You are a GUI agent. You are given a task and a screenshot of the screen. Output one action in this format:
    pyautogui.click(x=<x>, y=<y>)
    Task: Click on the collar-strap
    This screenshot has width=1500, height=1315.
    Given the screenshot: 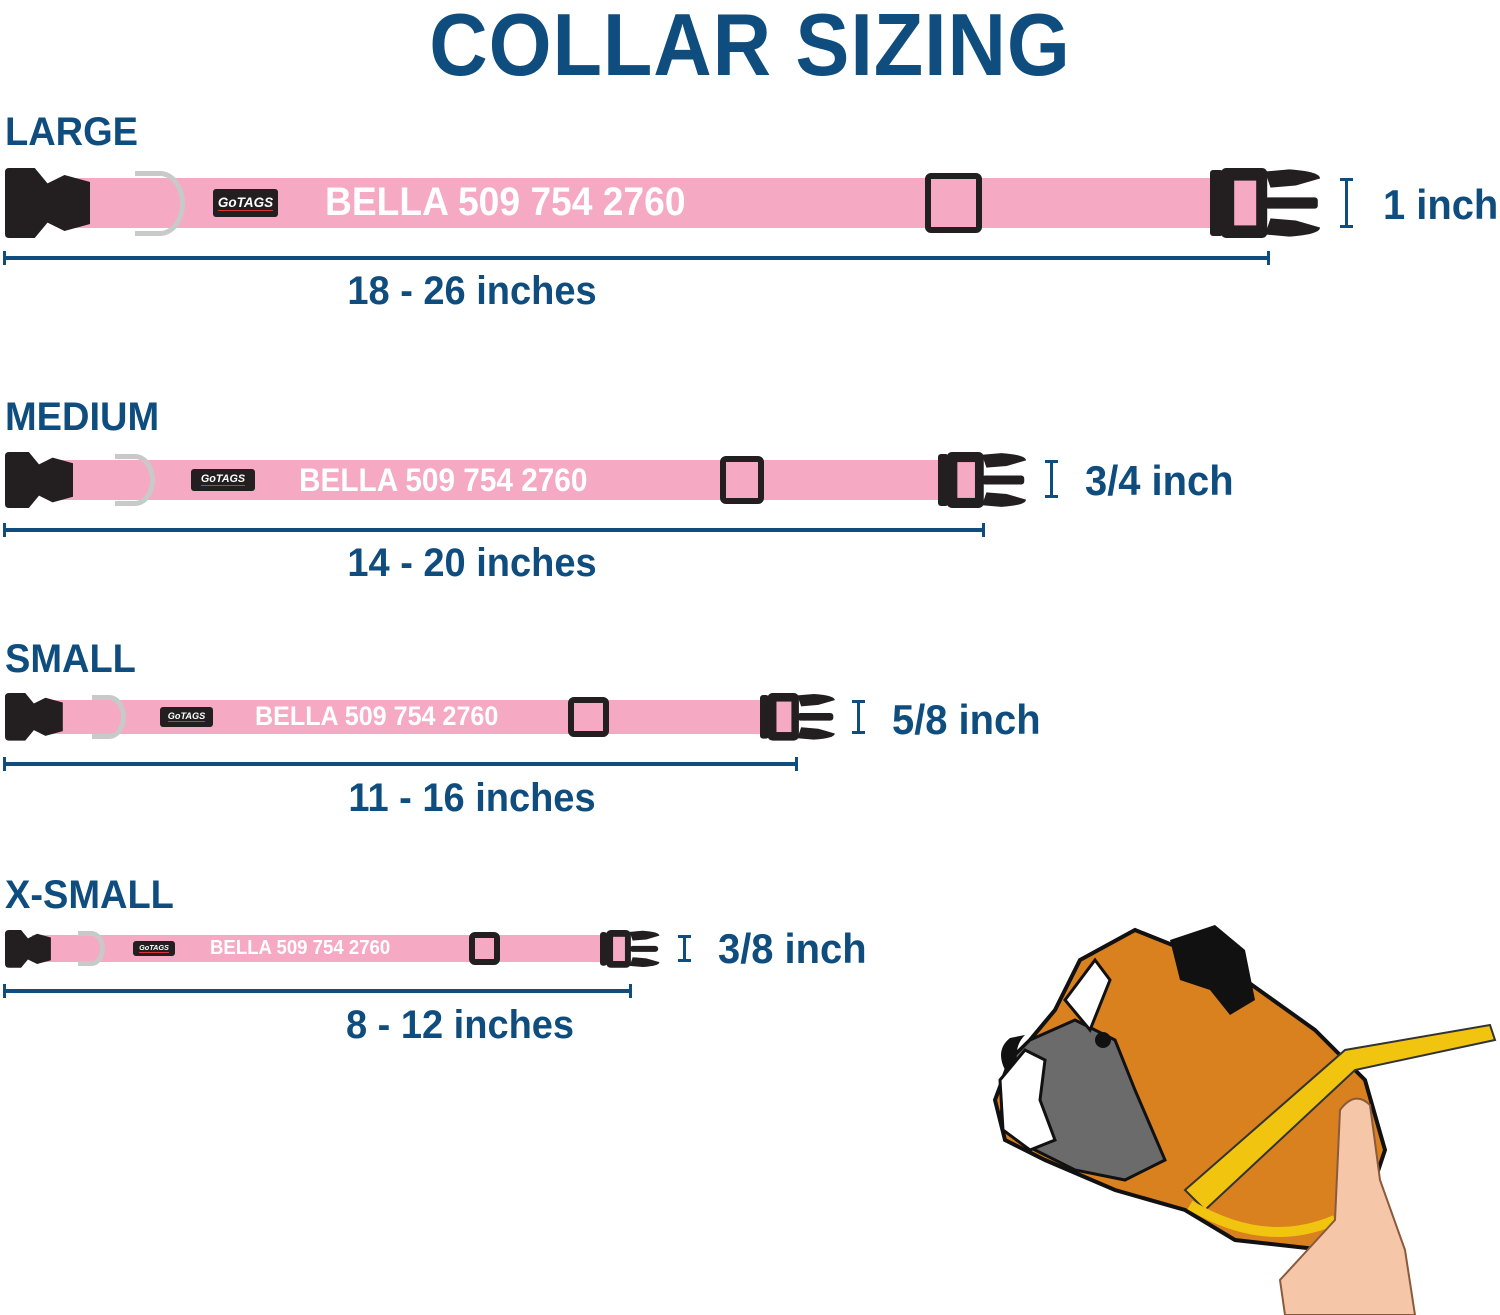 What is the action you would take?
    pyautogui.click(x=316, y=948)
    